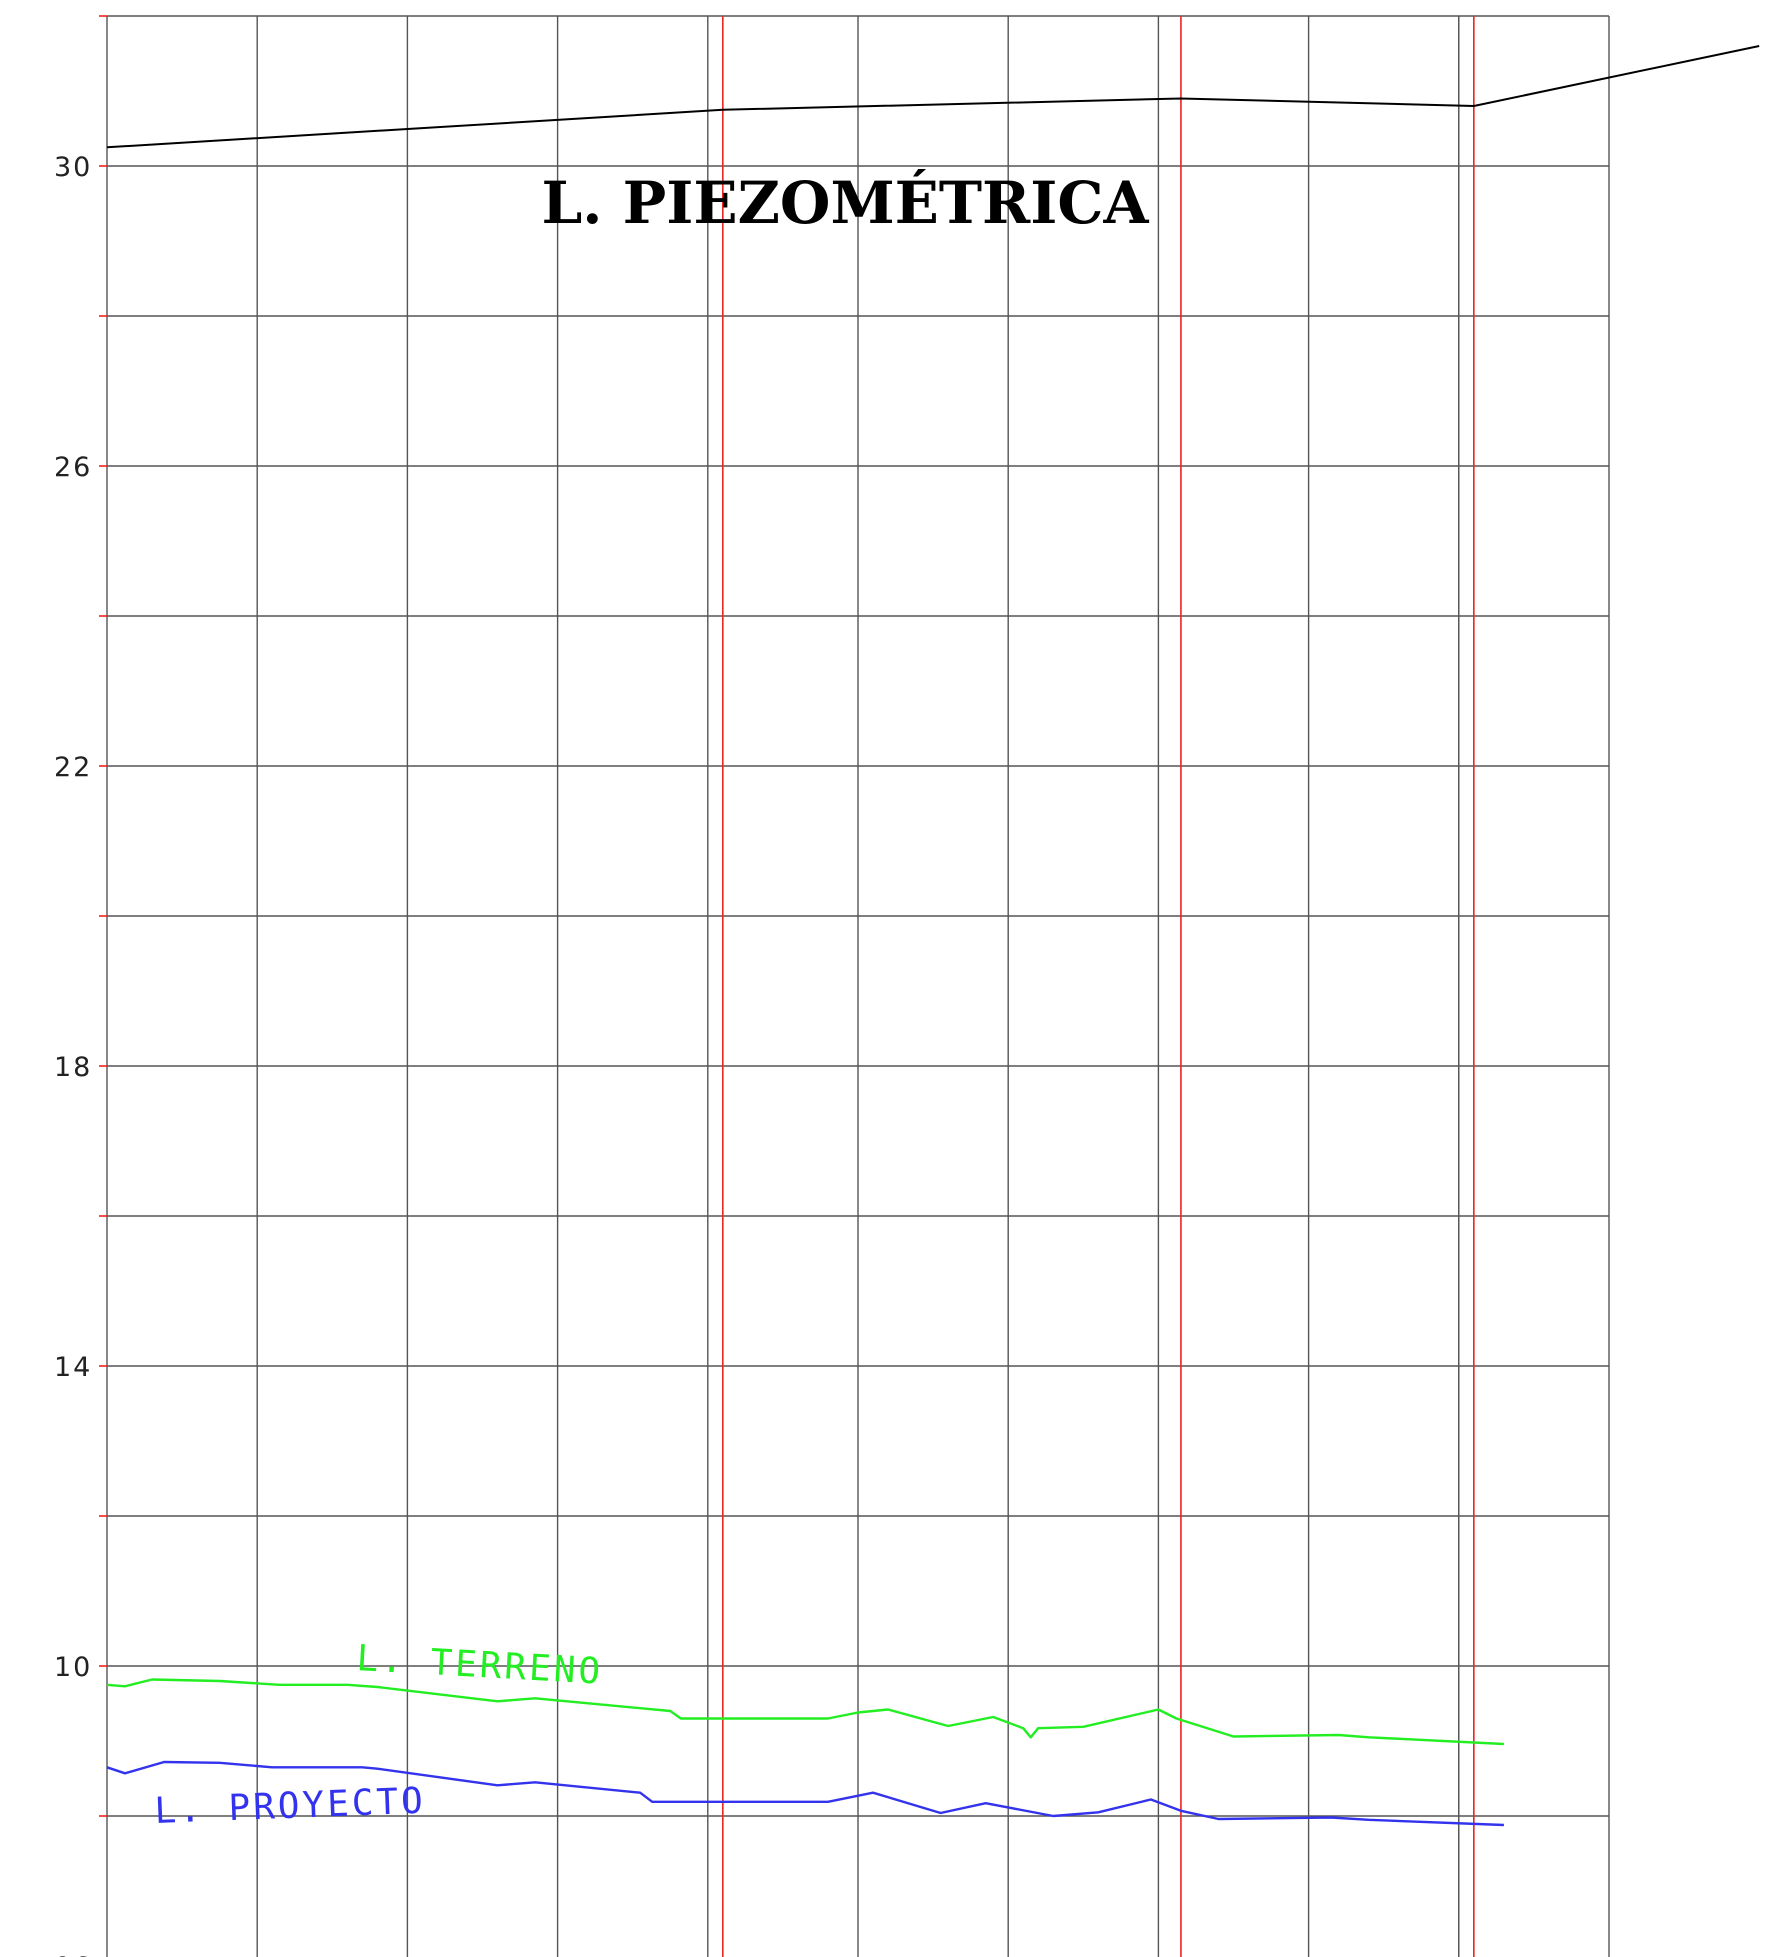 The height and width of the screenshot is (1957, 1781). I want to click on y-tick-label: 14, so click(73, 1367).